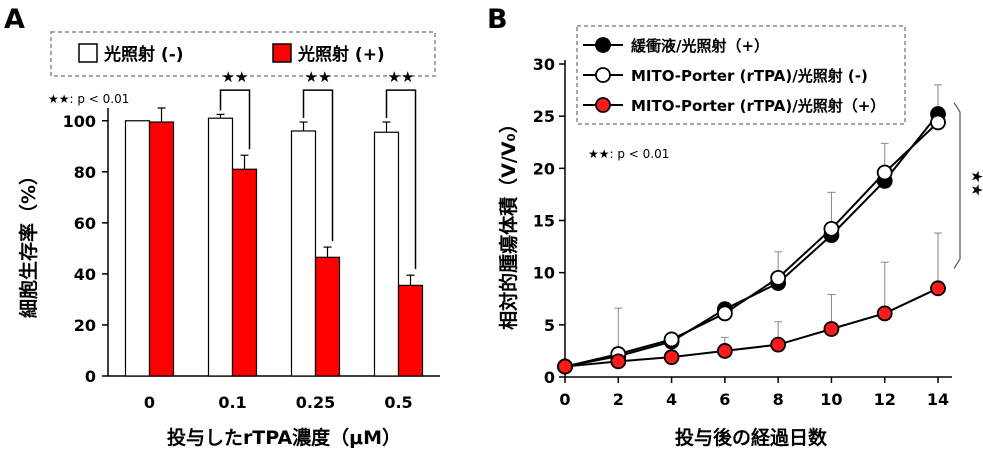 The width and height of the screenshot is (983, 461). What do you see at coordinates (341, 54) in the screenshot?
I see `chart-a-legend-label-1: 光照射 (+)` at bounding box center [341, 54].